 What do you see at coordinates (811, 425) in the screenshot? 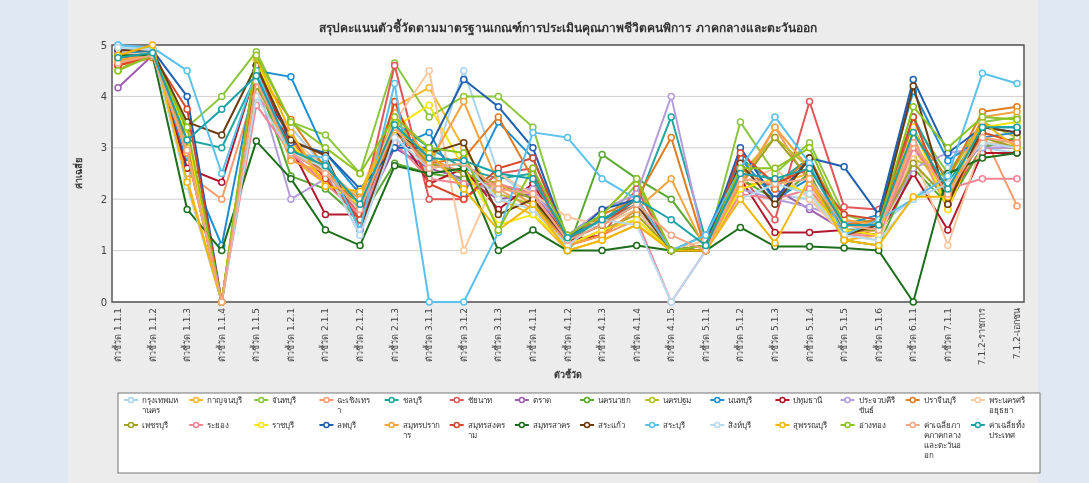
I see `legend-label: สุพรรณบุรี` at bounding box center [811, 425].